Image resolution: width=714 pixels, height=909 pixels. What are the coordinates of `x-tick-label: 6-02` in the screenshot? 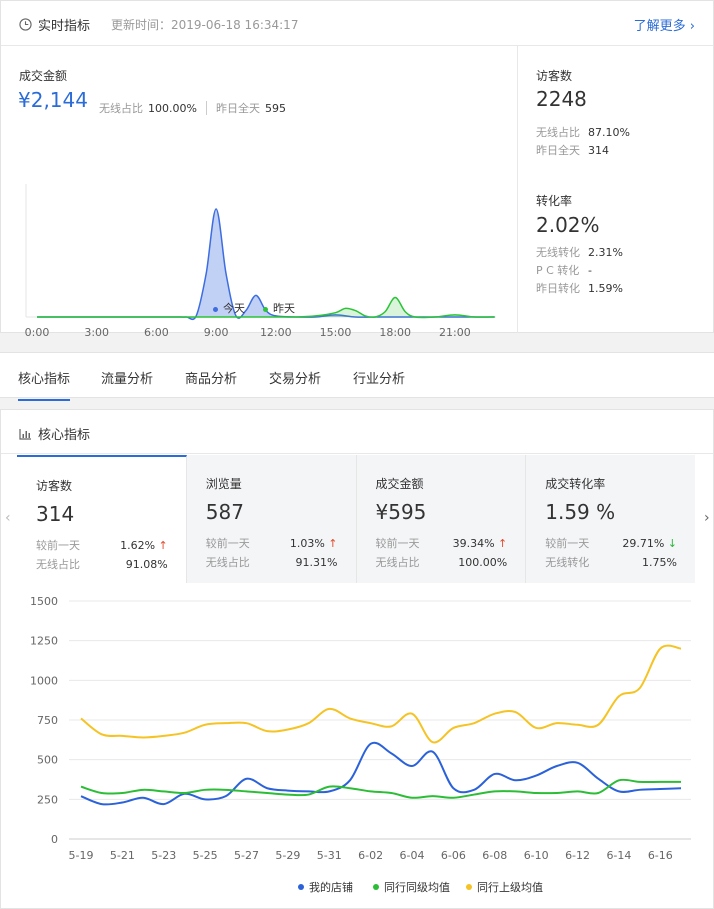 It's located at (370, 855).